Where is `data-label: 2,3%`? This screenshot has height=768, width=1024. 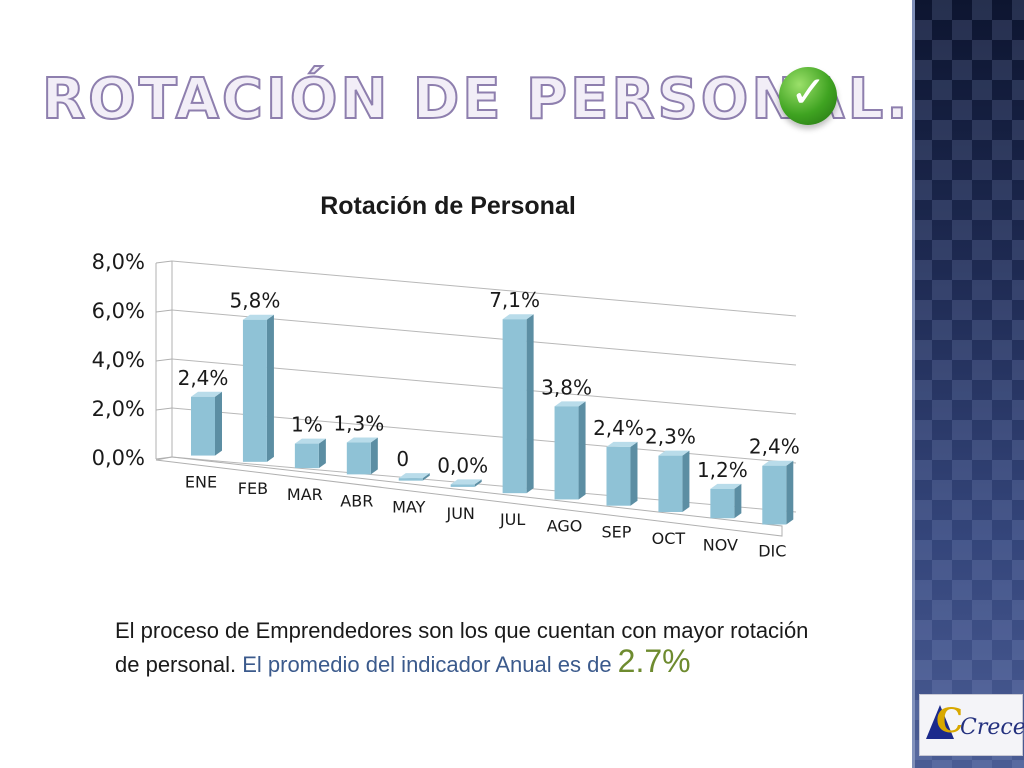
data-label: 2,3% is located at coordinates (670, 437).